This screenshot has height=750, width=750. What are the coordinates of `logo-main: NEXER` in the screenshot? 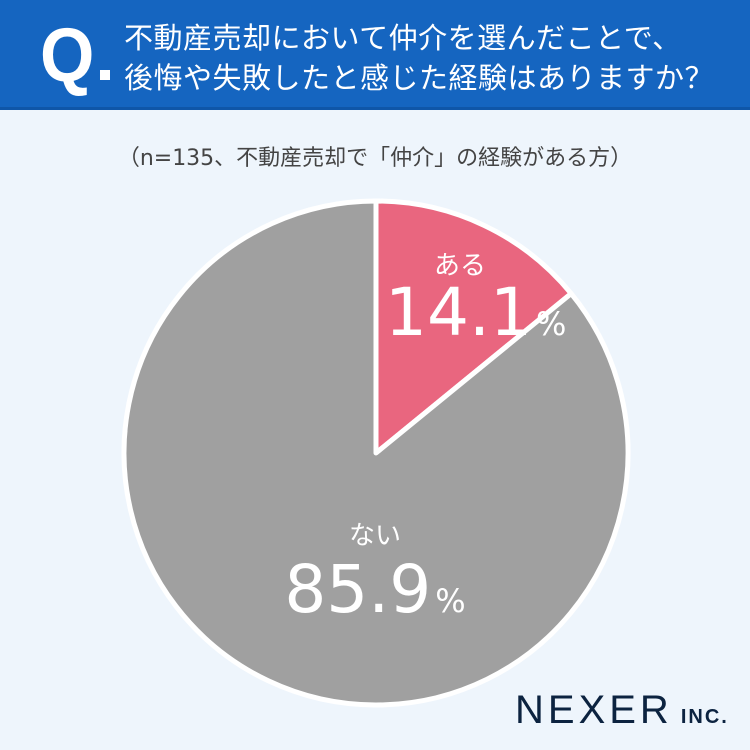 It's located at (594, 710).